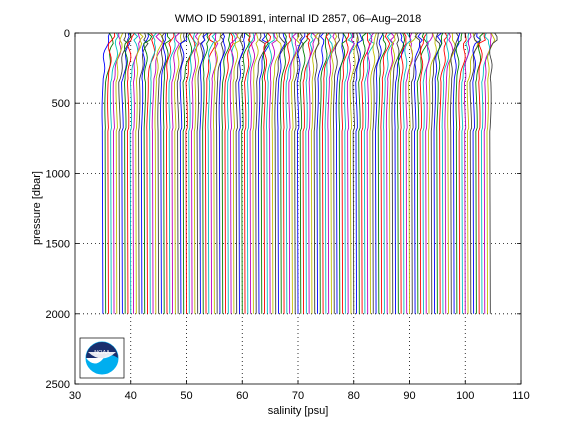 This screenshot has width=576, height=432. Describe the element at coordinates (102, 353) in the screenshot. I see `noaa-logo-text: NOAA` at that location.